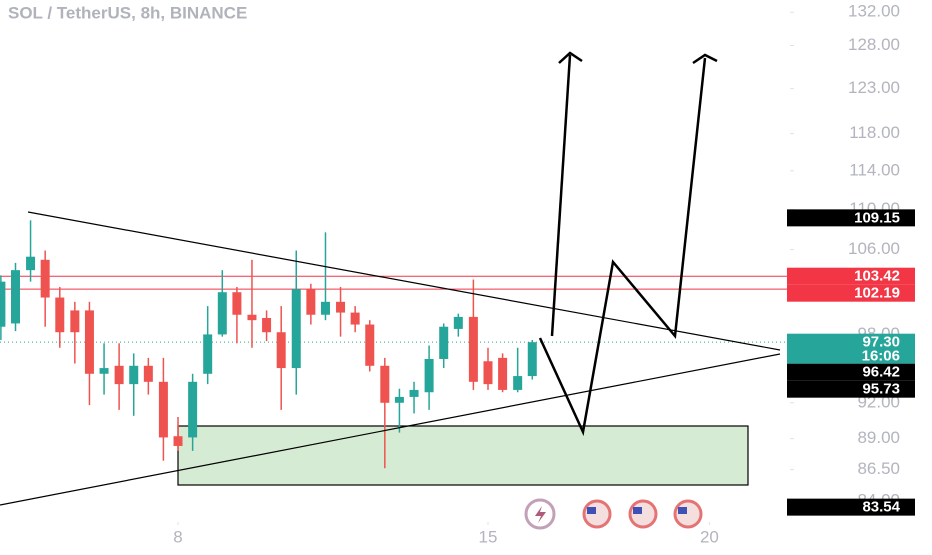  I want to click on price-tag-label: 97.30, so click(881, 342).